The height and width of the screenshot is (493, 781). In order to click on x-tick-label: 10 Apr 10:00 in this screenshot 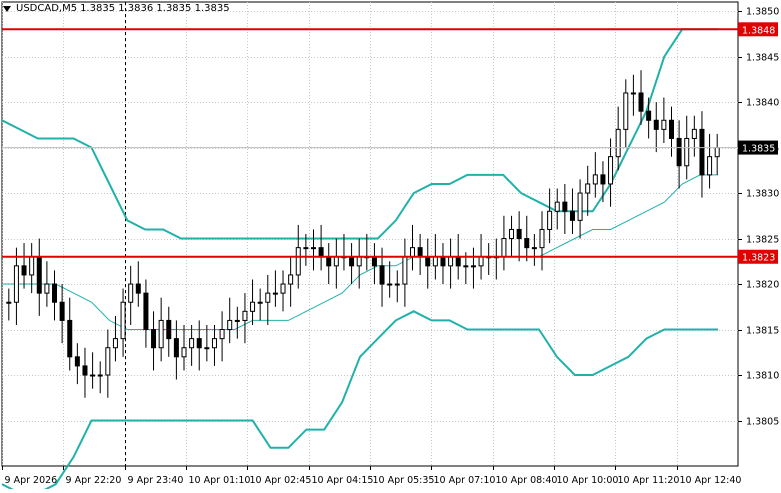, I will do `click(588, 480)`.